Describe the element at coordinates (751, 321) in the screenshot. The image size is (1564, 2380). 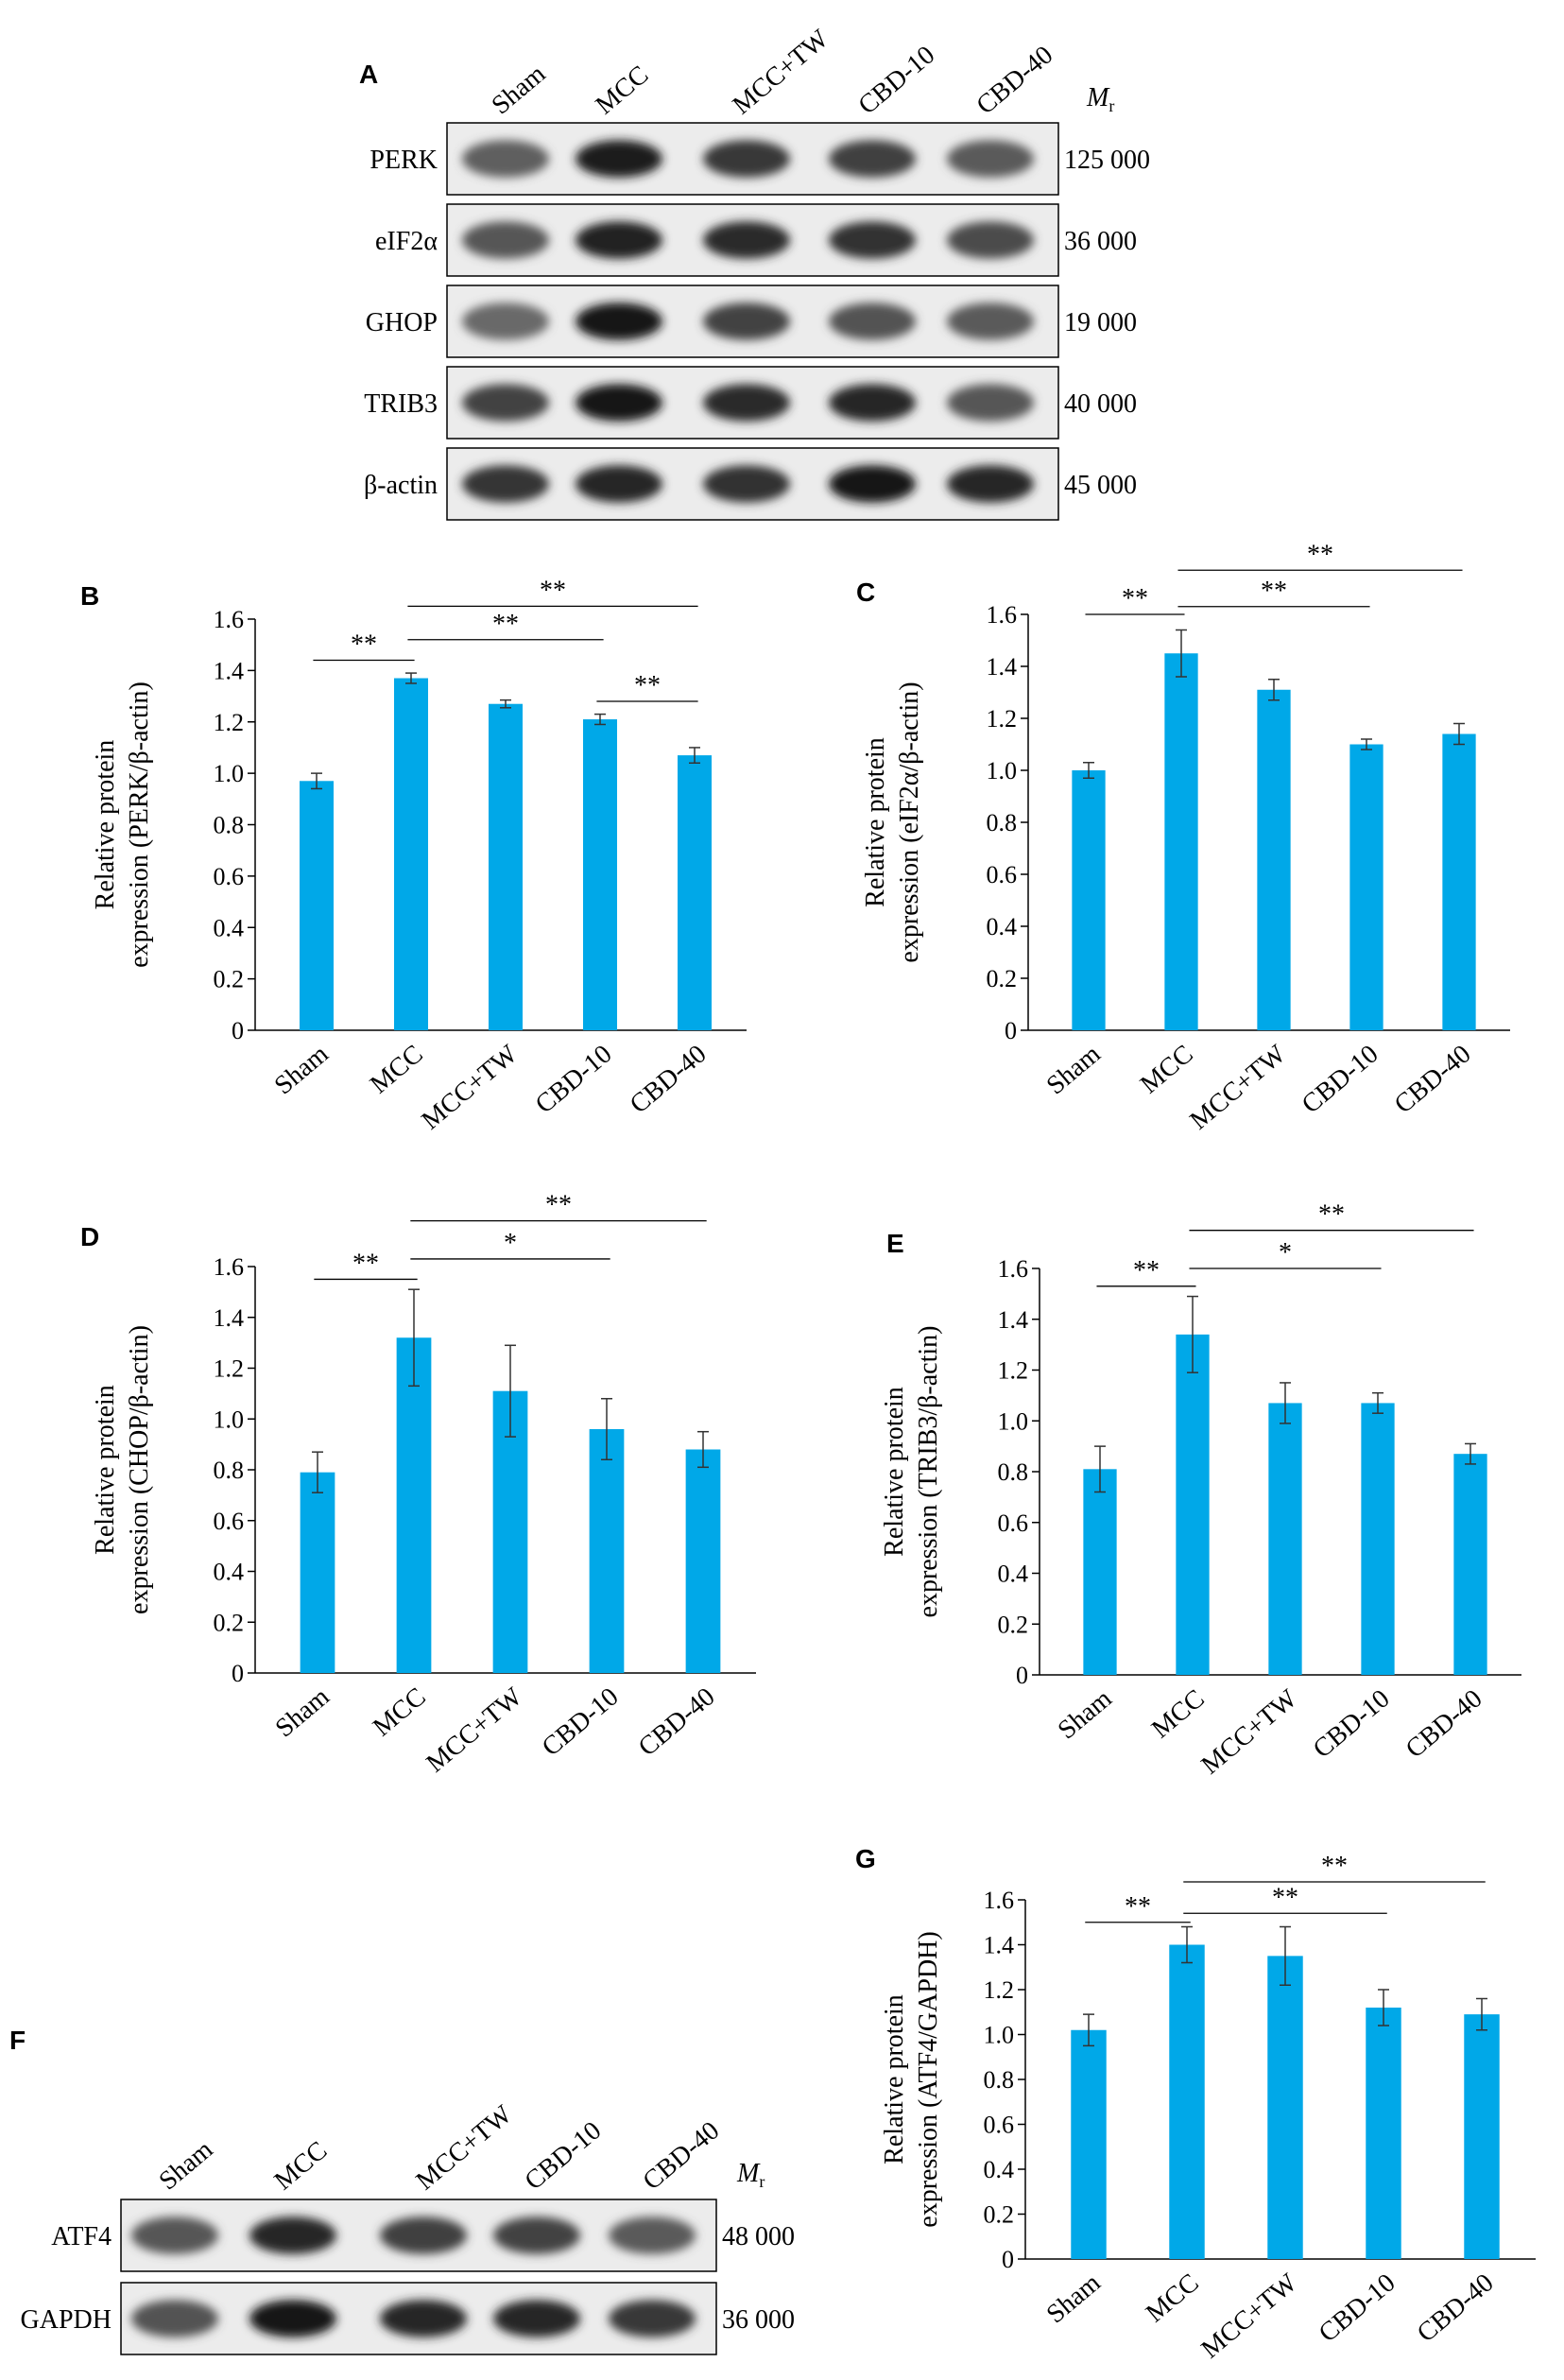
I see `blot-row: GHOP 19 000` at that location.